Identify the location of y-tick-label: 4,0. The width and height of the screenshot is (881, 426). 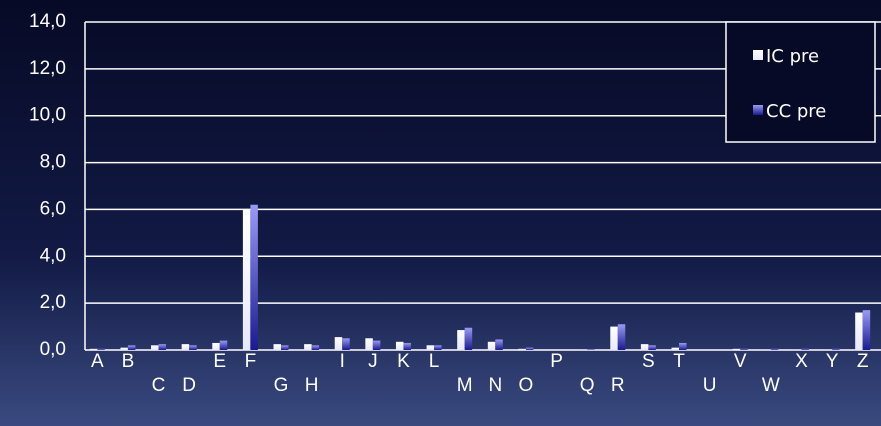
(53, 255).